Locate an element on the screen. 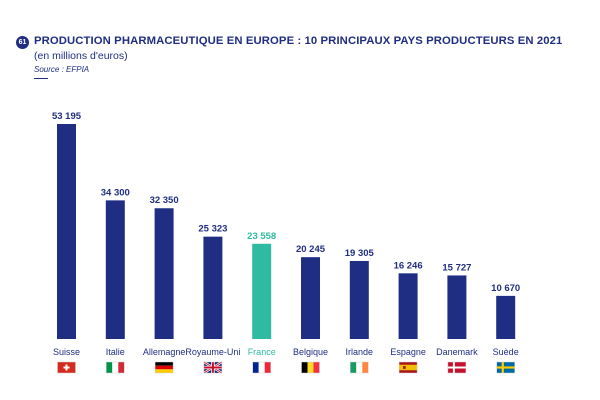 The height and width of the screenshot is (400, 600). germany-flag-icon is located at coordinates (164, 367).